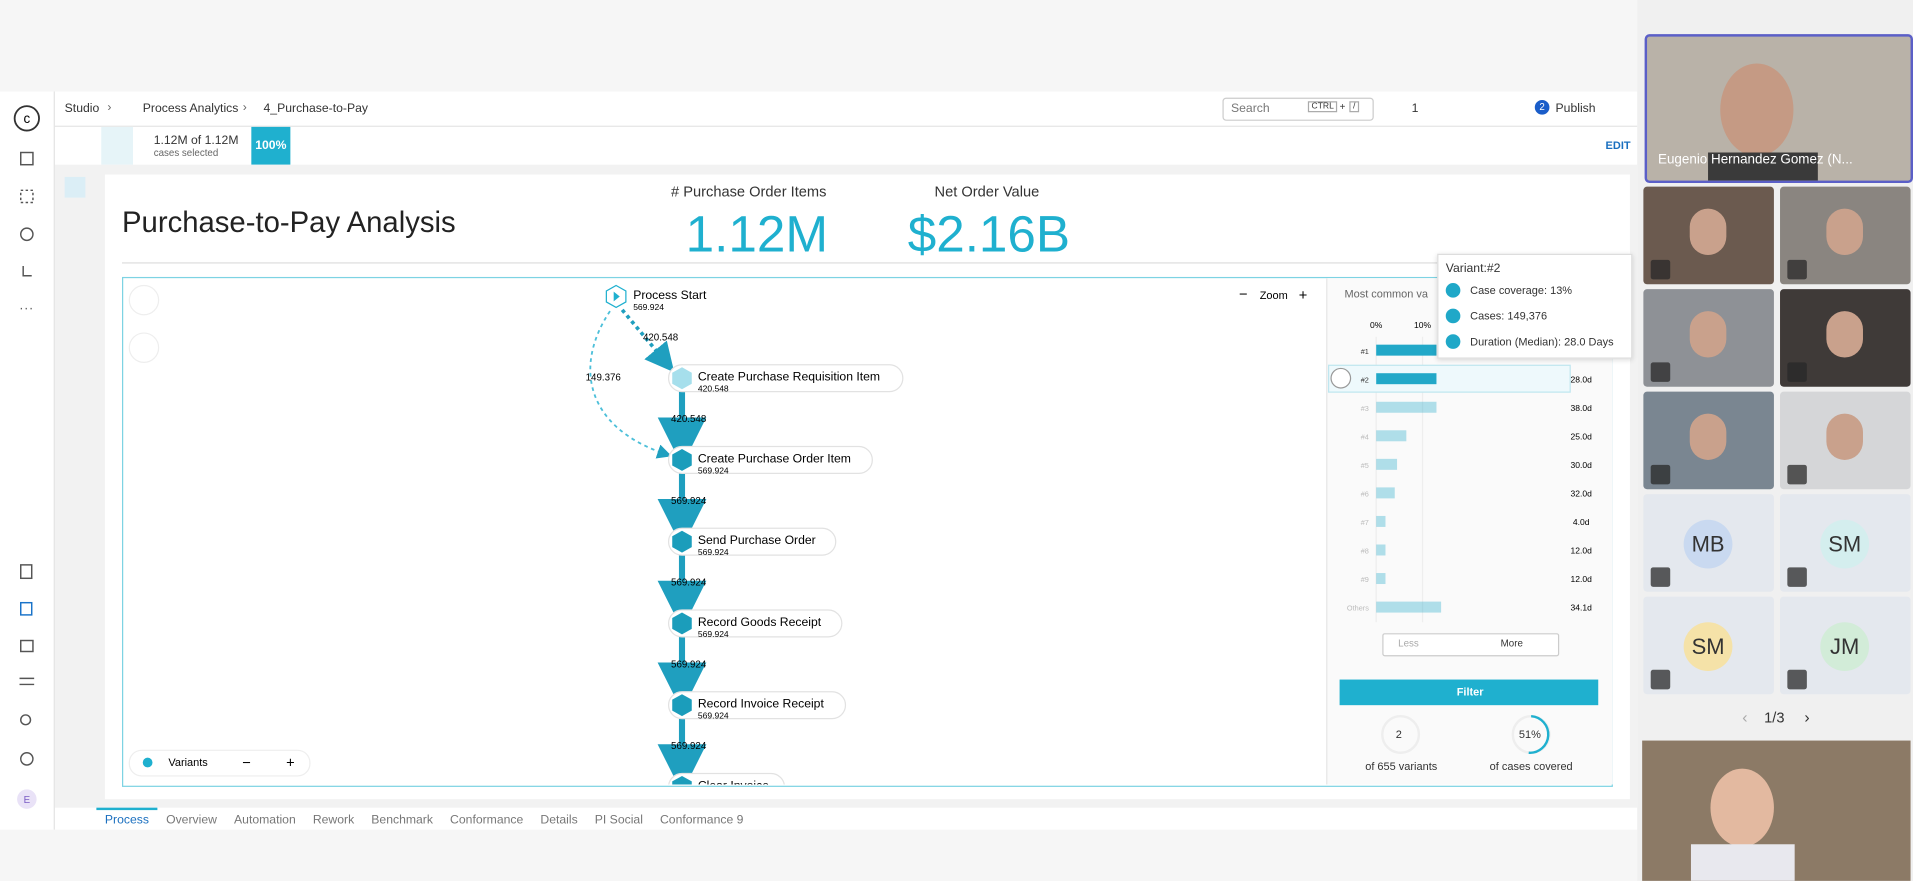 Image resolution: width=1913 pixels, height=881 pixels. Describe the element at coordinates (26, 118) in the screenshot. I see `logo` at that location.